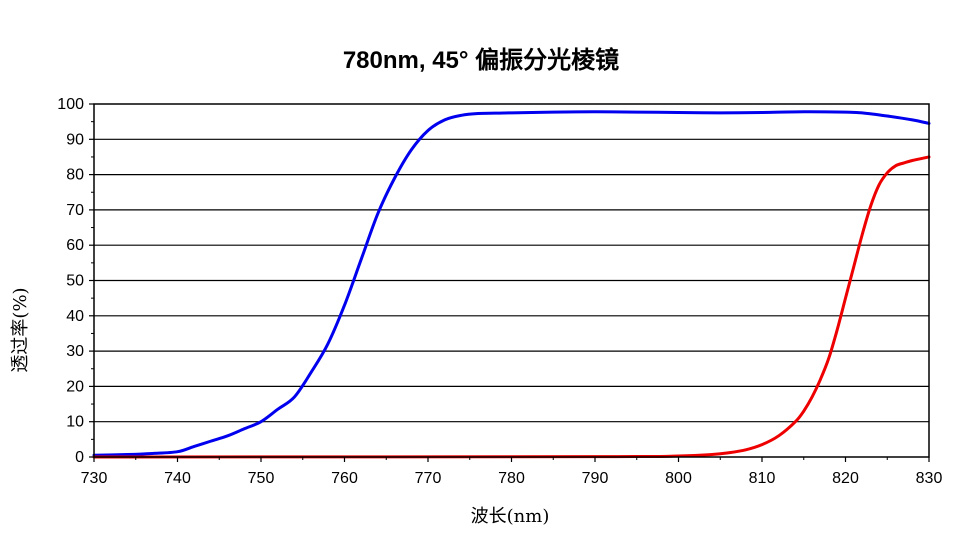 The width and height of the screenshot is (963, 538). What do you see at coordinates (481, 60) in the screenshot?
I see `chart-title: 780nm, 45° 偏振分光棱镜` at bounding box center [481, 60].